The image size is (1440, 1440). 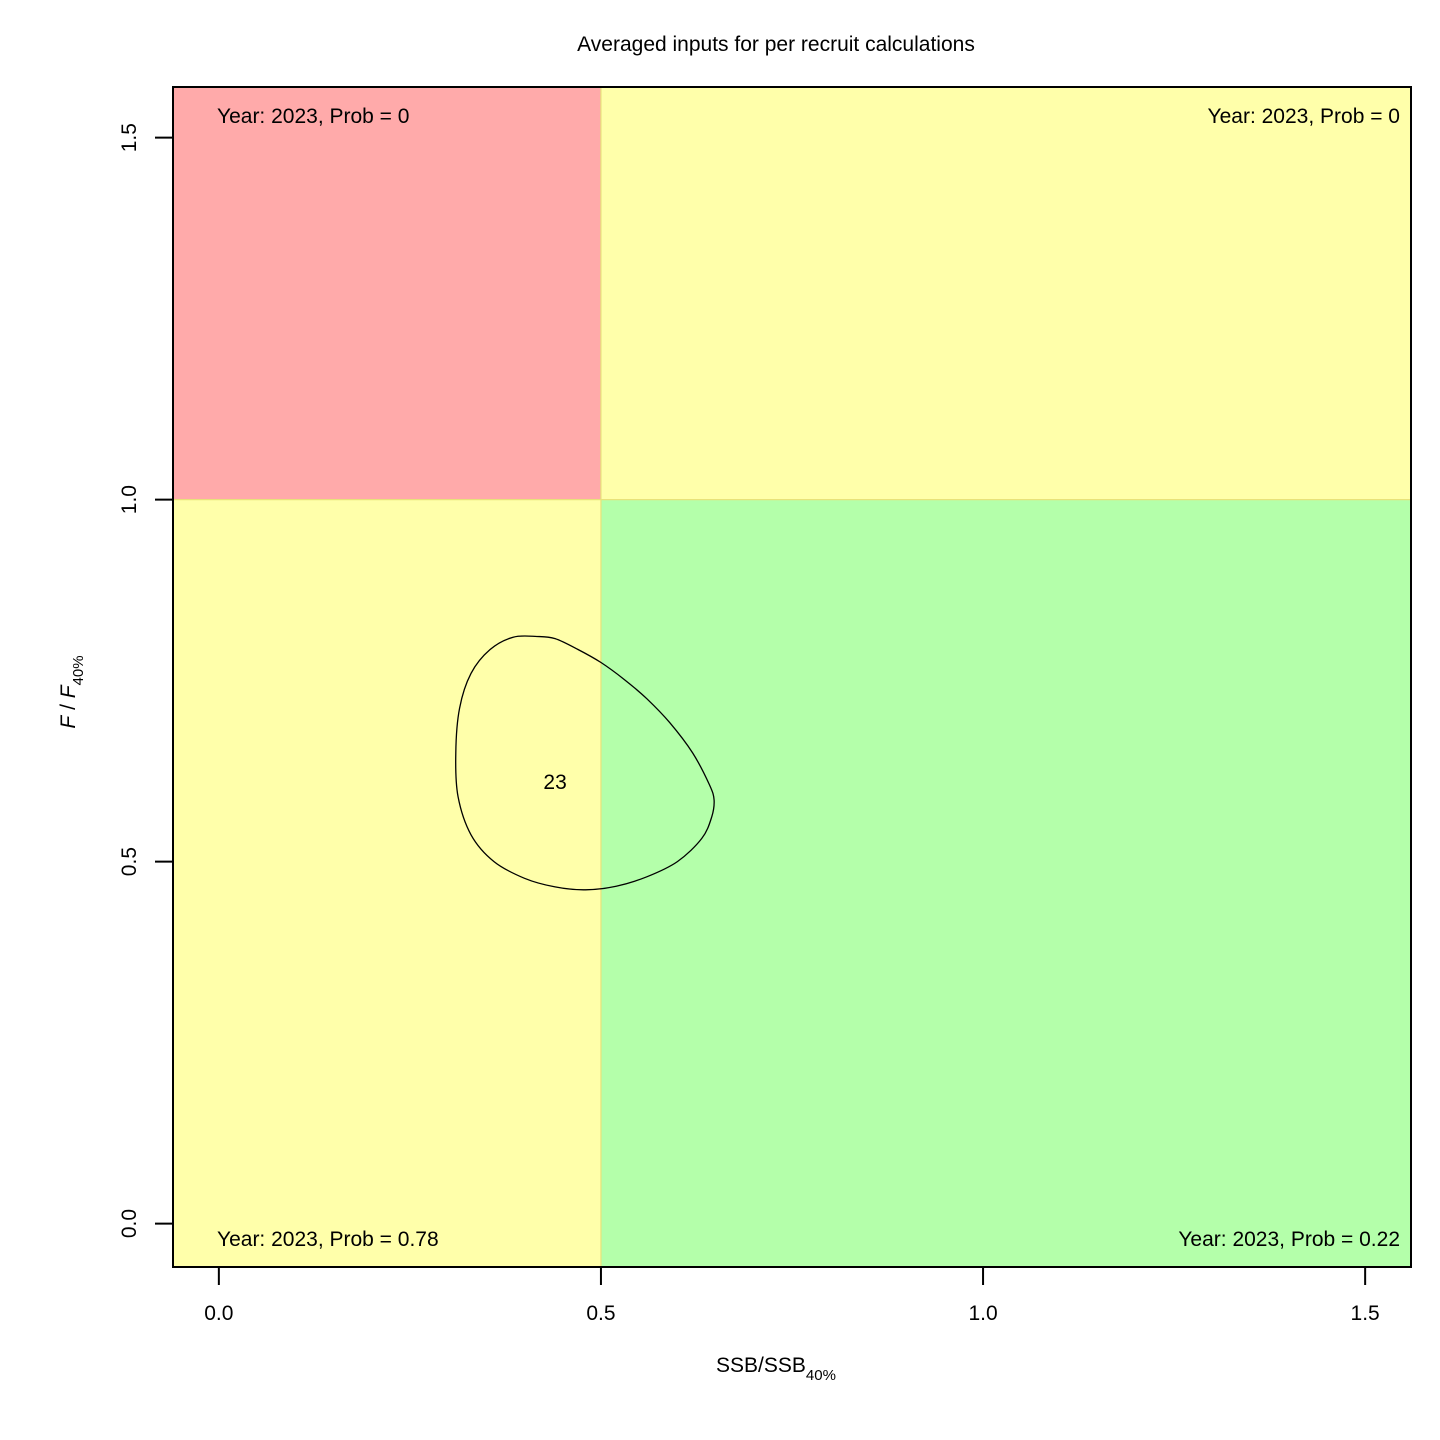 What do you see at coordinates (776, 1369) in the screenshot?
I see `x-axis-label: SSB/SSB40%` at bounding box center [776, 1369].